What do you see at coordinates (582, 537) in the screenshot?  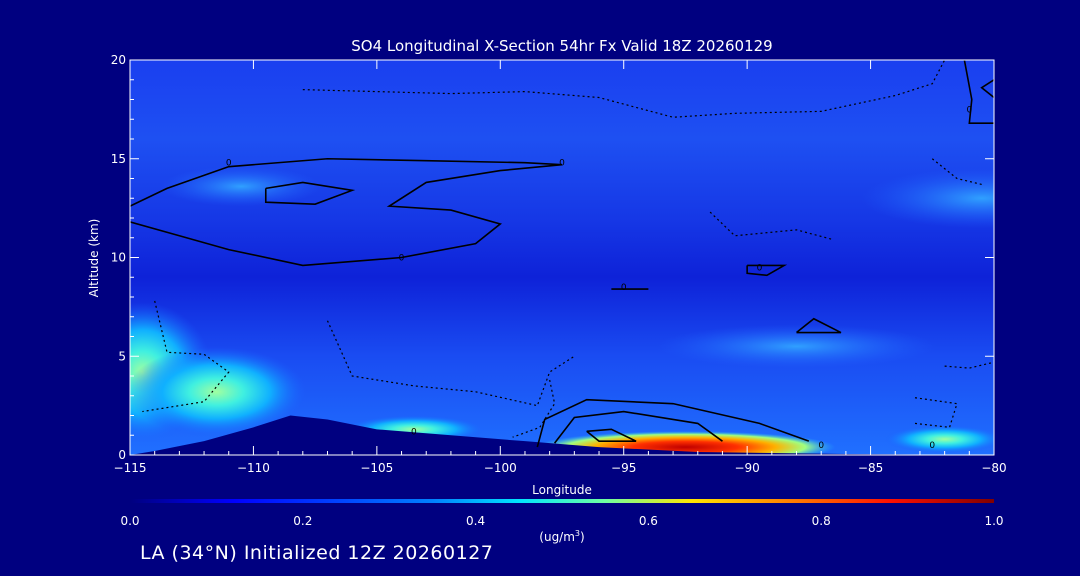 I see `colorbar-unit-close: )` at bounding box center [582, 537].